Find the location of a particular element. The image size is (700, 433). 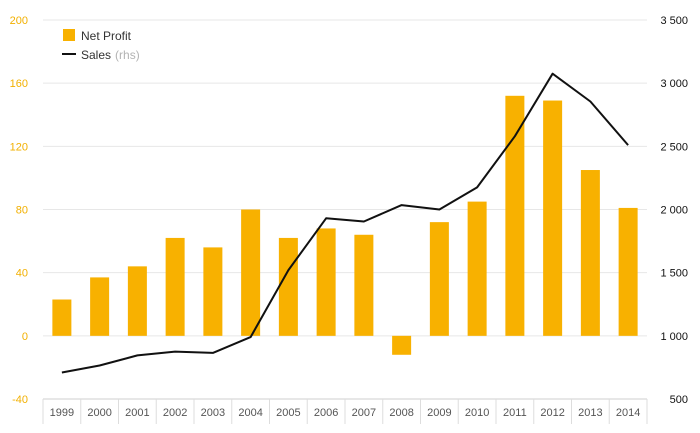

x-tick-label-2013: 2013 is located at coordinates (590, 413).